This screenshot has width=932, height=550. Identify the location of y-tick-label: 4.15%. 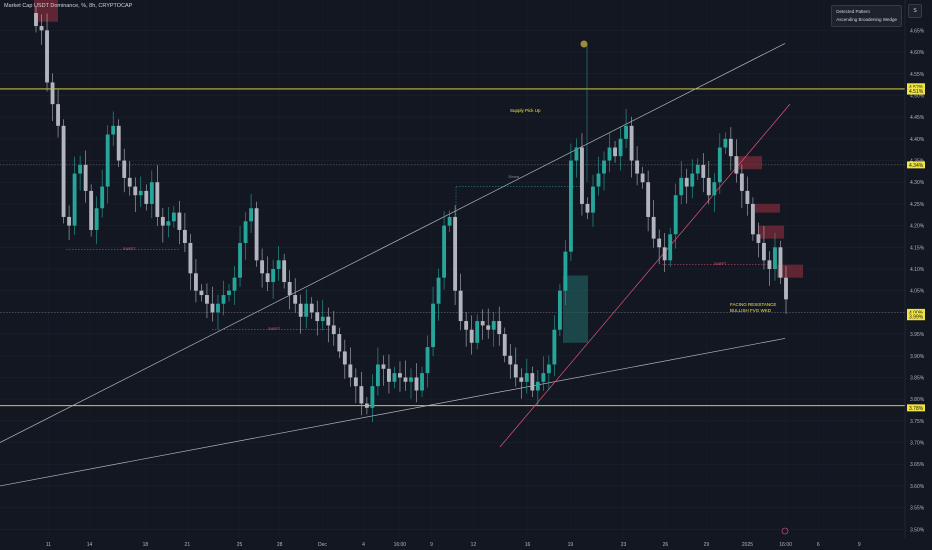
(917, 248).